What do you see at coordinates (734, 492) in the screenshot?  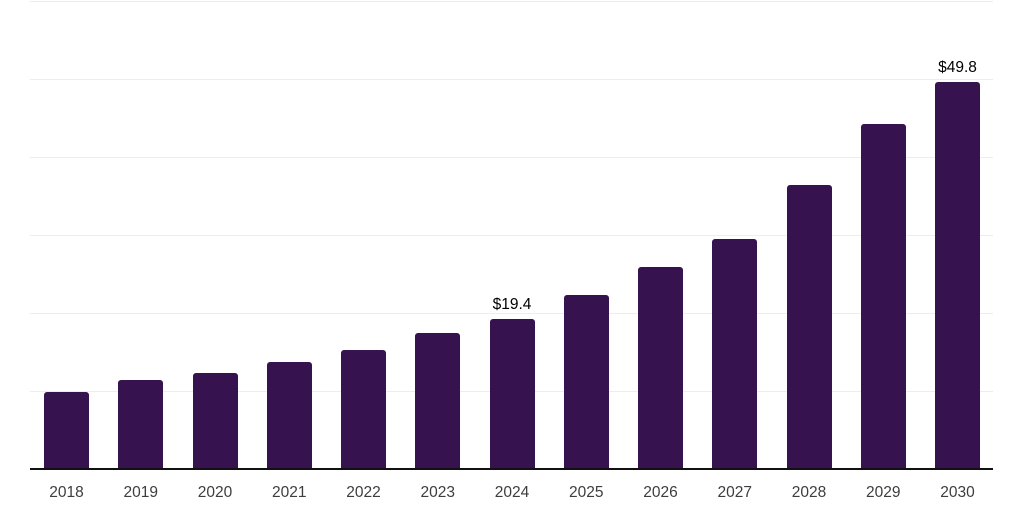 I see `x-tick-2027: 2027` at bounding box center [734, 492].